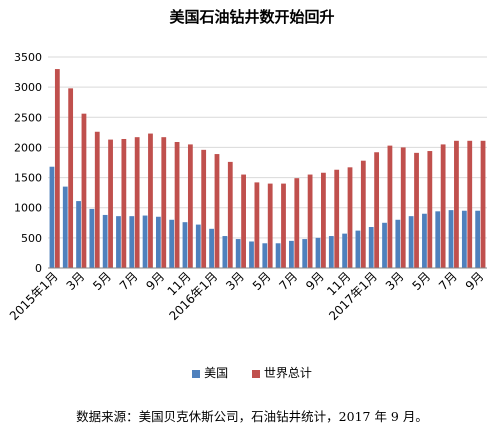  I want to click on legend-item-world: 世界总计, so click(281, 372).